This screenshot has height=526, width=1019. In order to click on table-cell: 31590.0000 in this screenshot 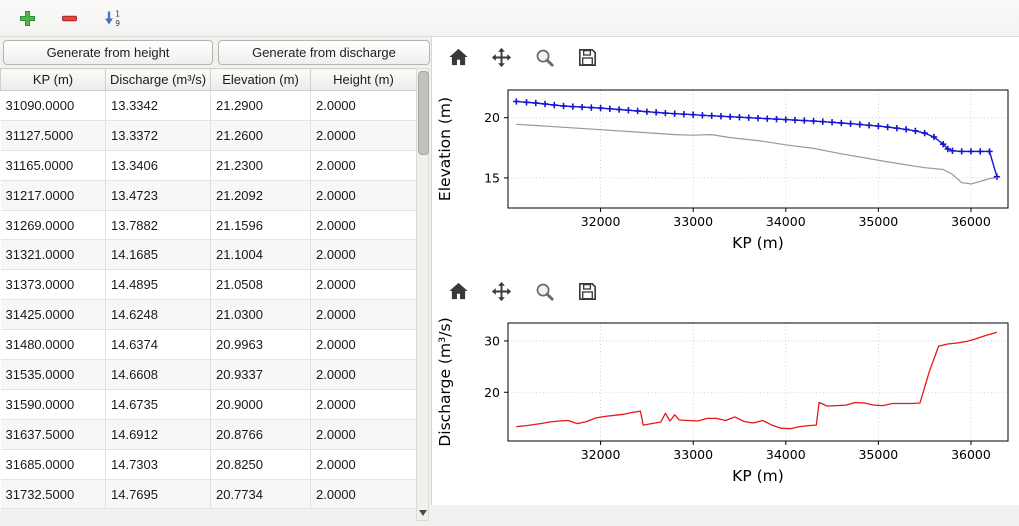, I will do `click(53, 404)`.